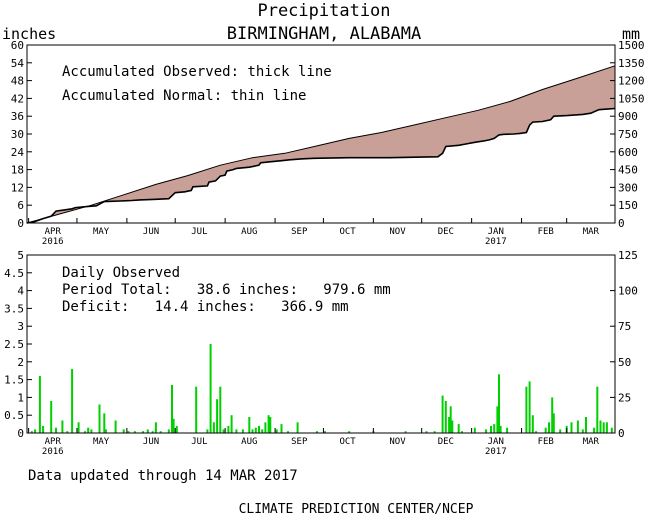 This screenshot has height=518, width=648. I want to click on daily-right-tick-label: 0, so click(621, 433).